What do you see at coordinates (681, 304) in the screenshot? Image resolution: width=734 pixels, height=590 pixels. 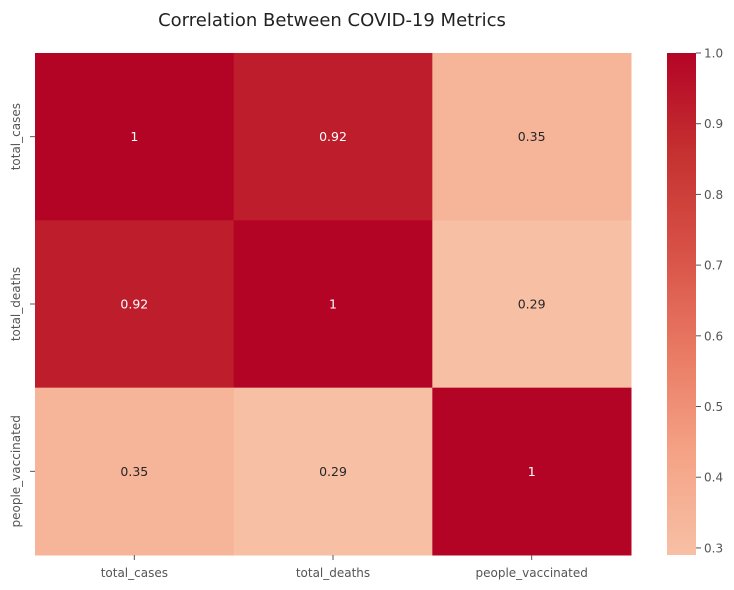 I see `colorbar-gradient` at bounding box center [681, 304].